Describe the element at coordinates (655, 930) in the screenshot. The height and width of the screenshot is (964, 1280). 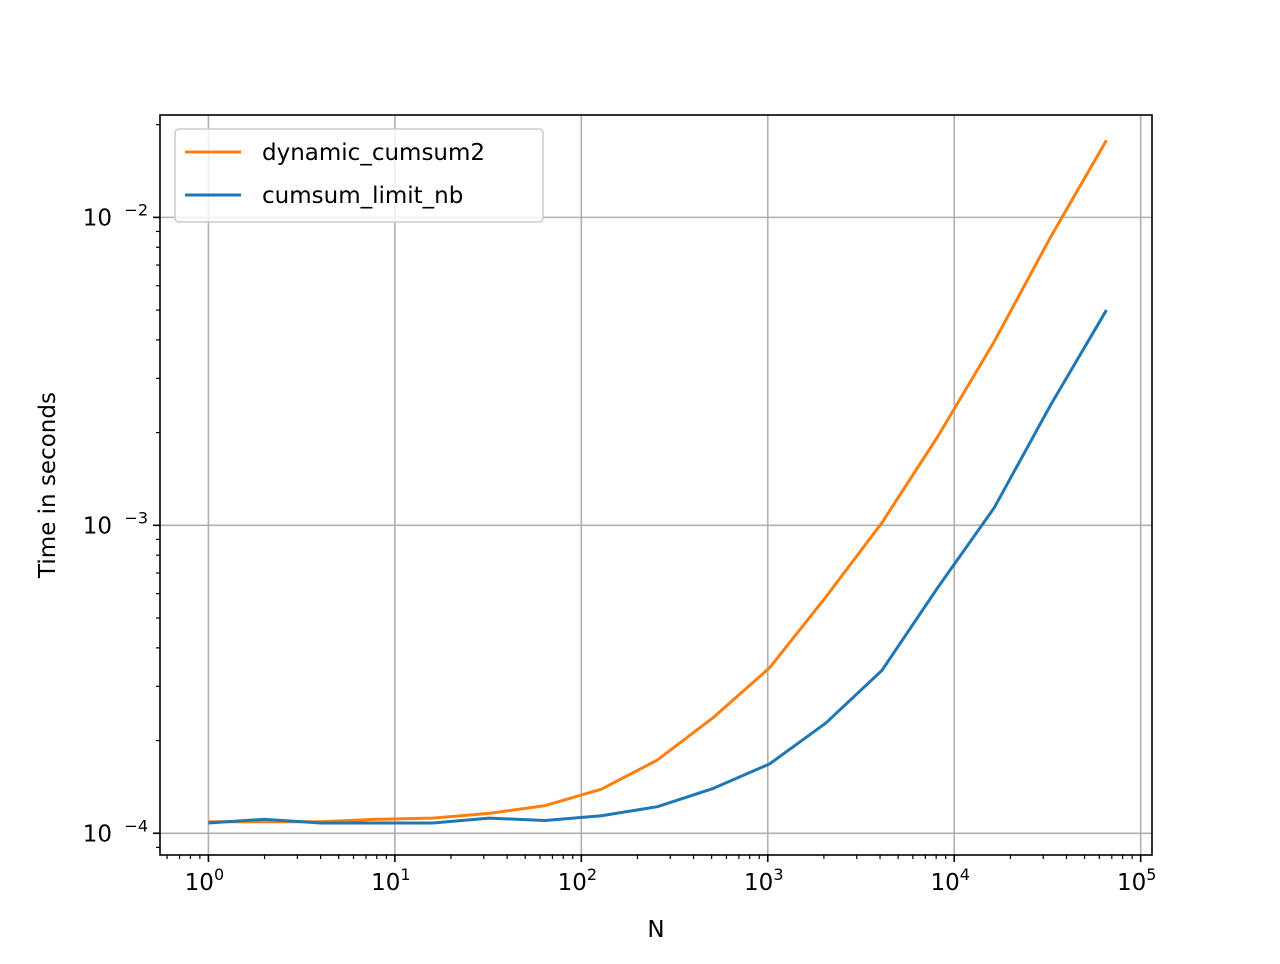
I see `x-axis-label: N` at that location.